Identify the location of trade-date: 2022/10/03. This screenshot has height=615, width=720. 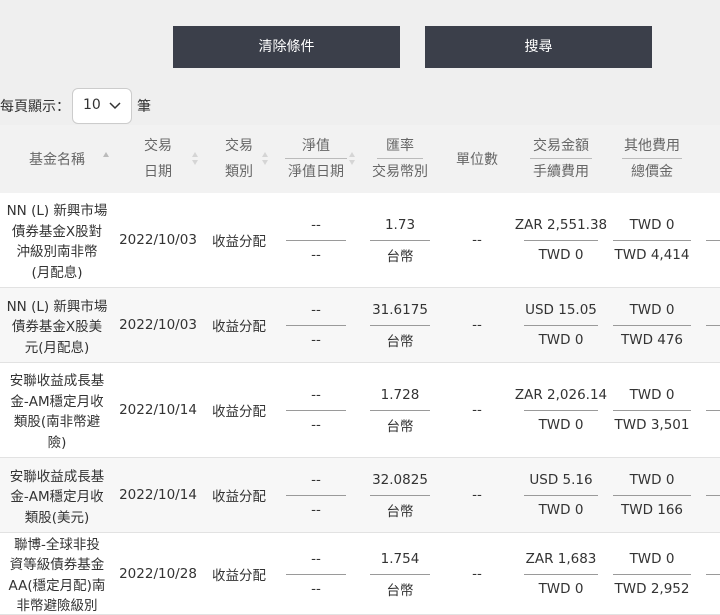
(158, 240).